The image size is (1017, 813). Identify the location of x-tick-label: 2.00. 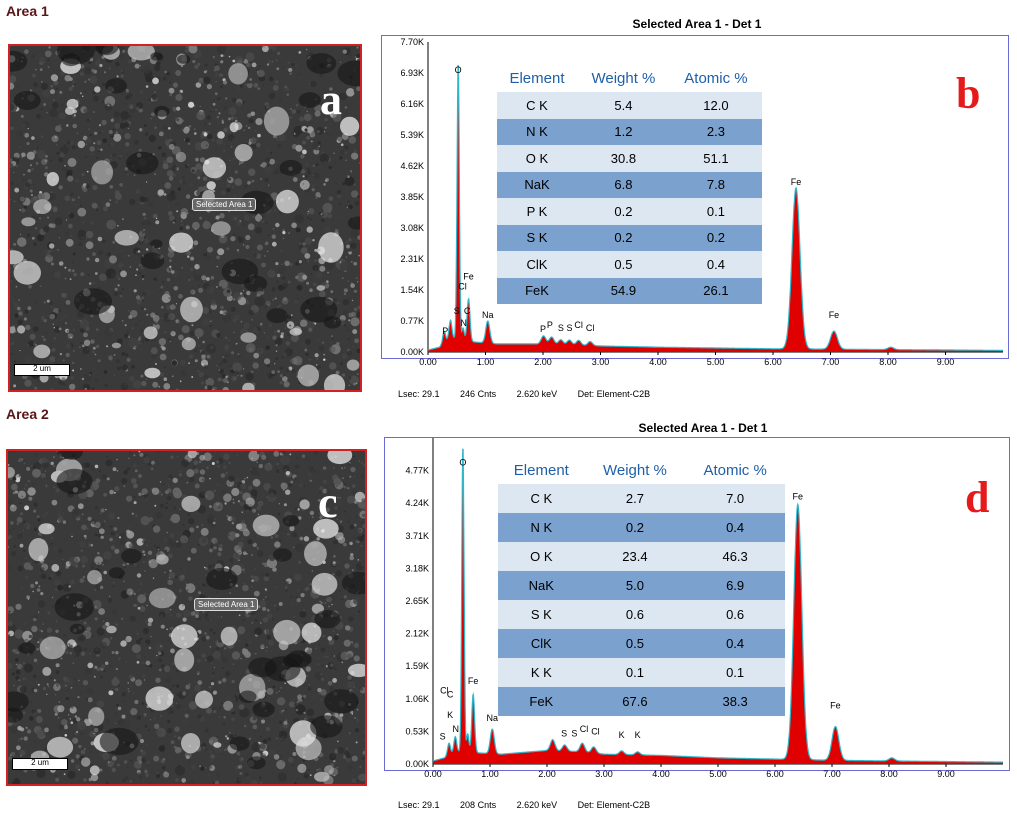
(543, 362).